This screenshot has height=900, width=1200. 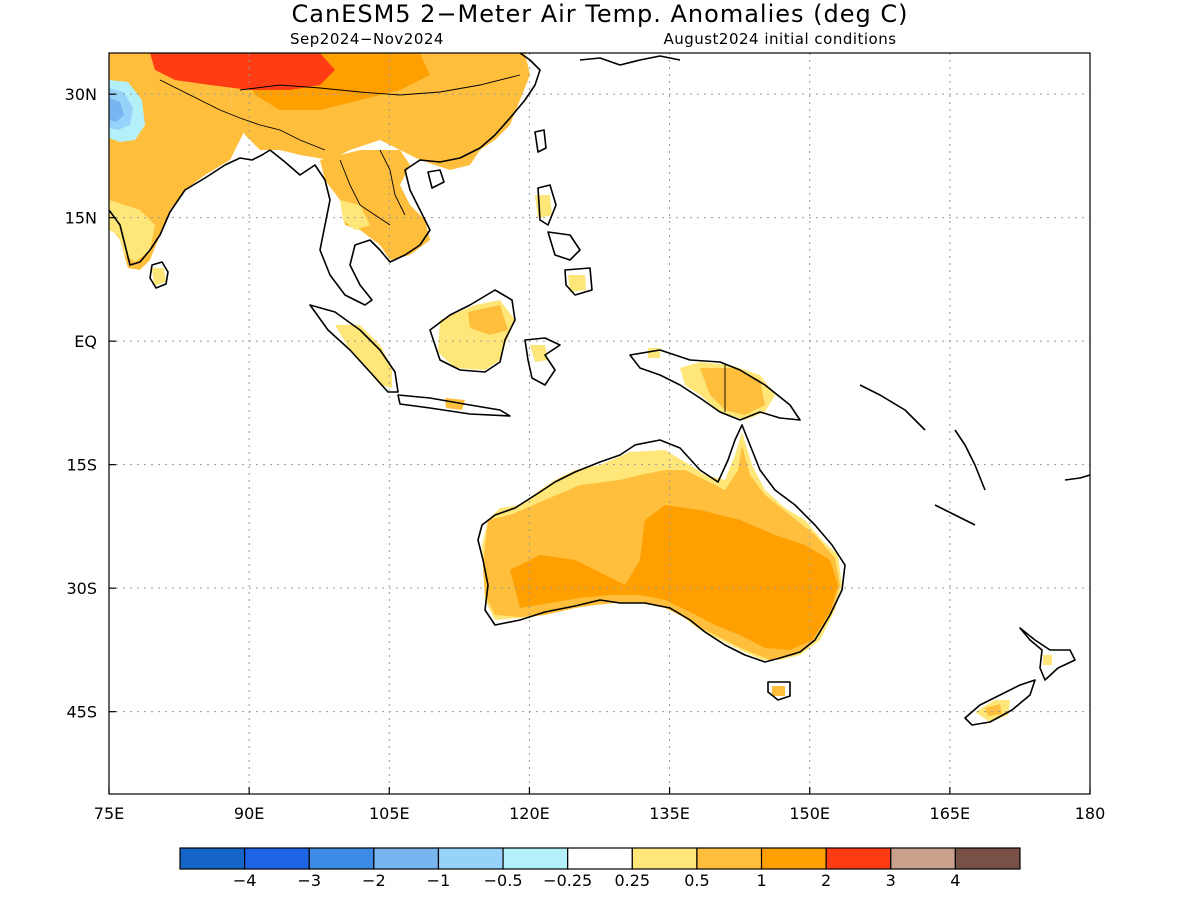 I want to click on y-tick-label: 45S, so click(x=81, y=712).